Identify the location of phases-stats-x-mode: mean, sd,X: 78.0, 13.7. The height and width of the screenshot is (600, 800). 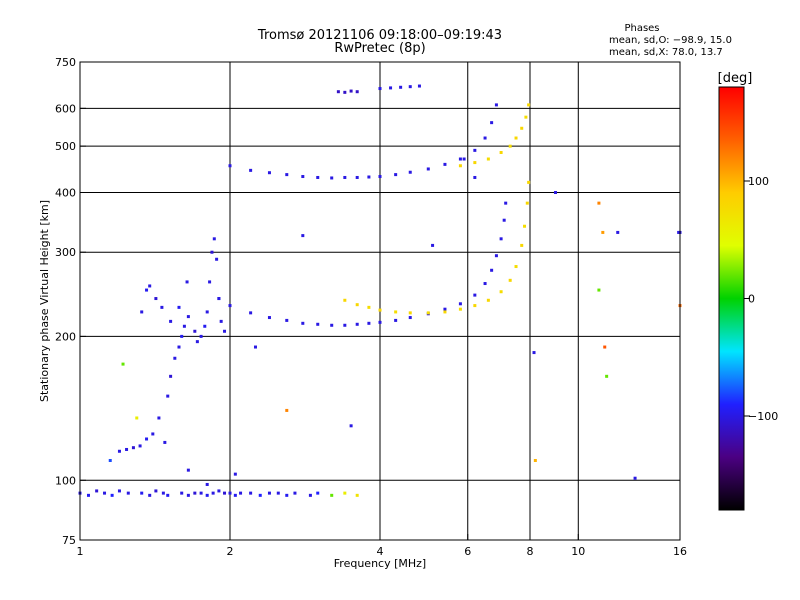
(666, 52).